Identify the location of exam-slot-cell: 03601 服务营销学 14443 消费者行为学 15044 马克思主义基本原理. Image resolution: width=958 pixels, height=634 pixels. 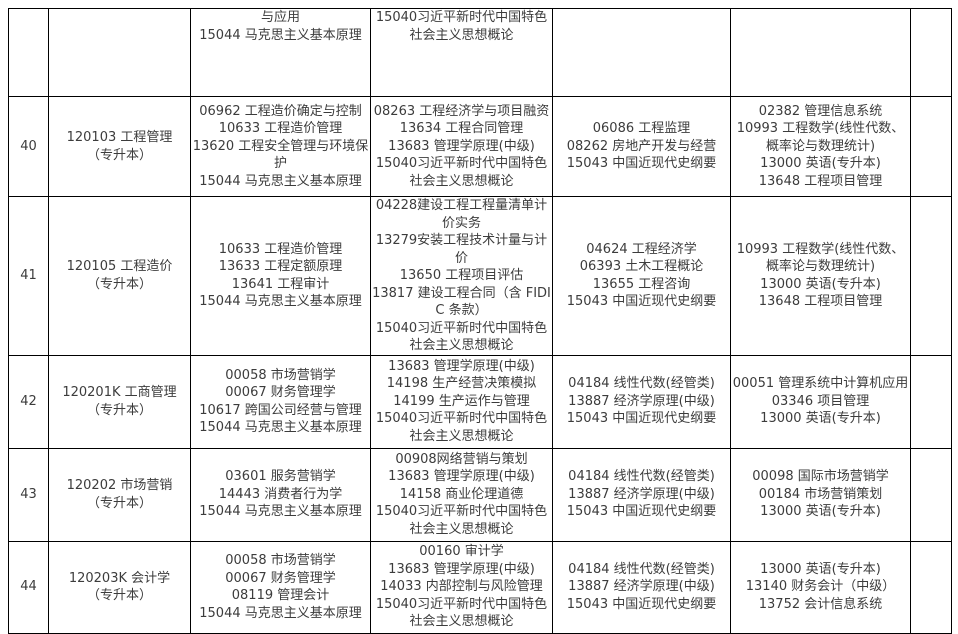
(280, 494).